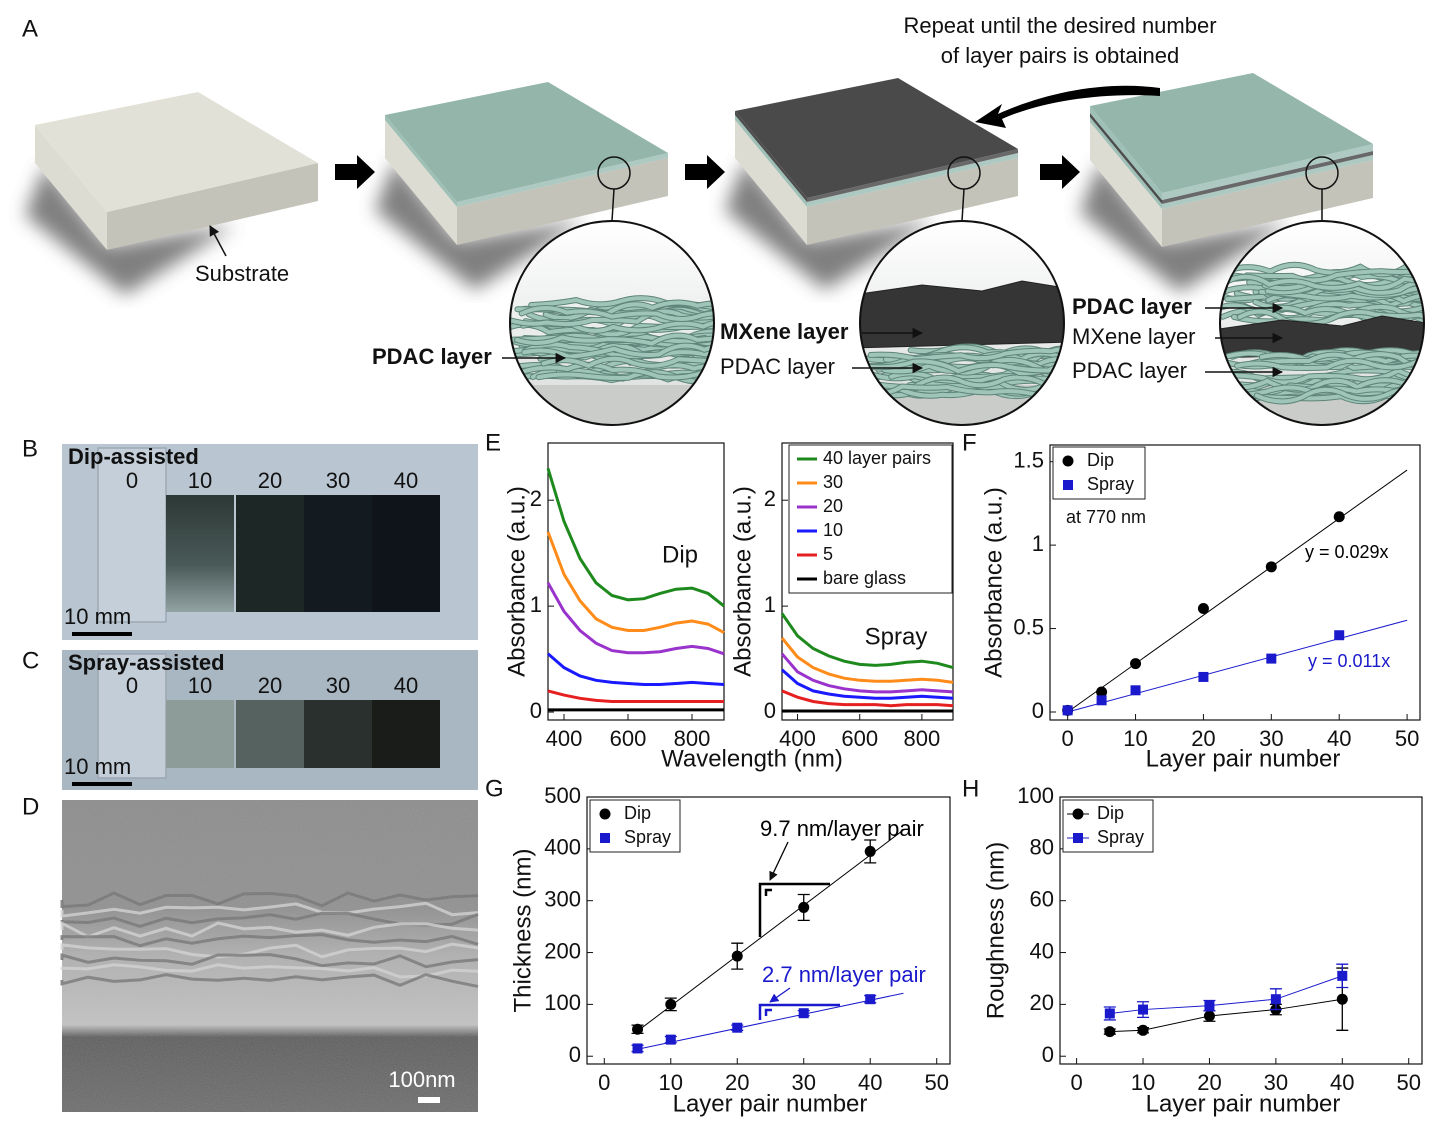 The height and width of the screenshot is (1124, 1440). Describe the element at coordinates (1132, 306) in the screenshot. I see `layer-label: PDAC layer` at that location.